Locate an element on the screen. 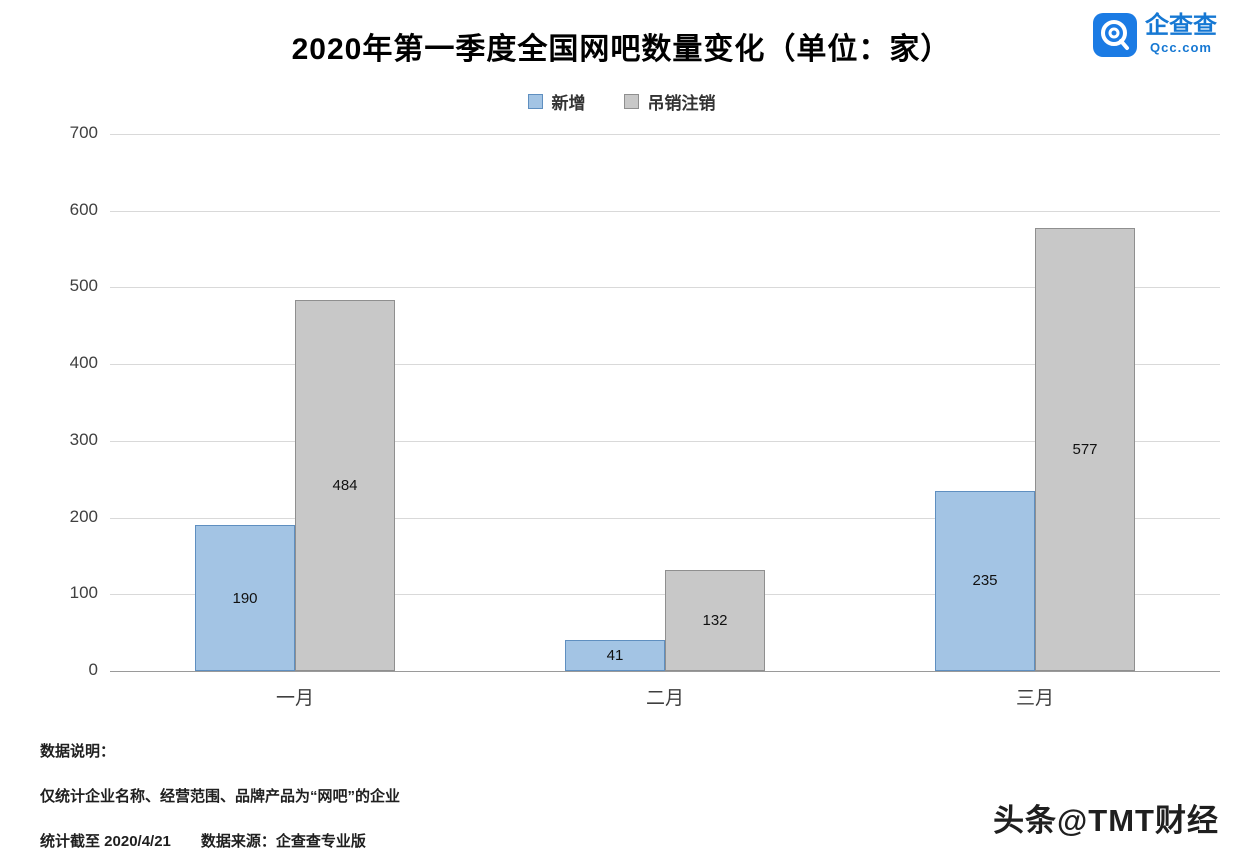  bar-group-一月: 190 484 is located at coordinates (295, 402).